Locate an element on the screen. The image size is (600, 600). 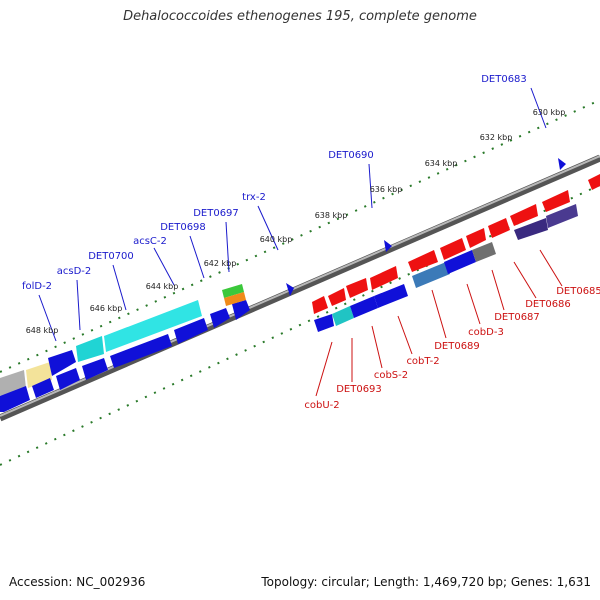
gene-label: trx-2 is located at coordinates (254, 197).